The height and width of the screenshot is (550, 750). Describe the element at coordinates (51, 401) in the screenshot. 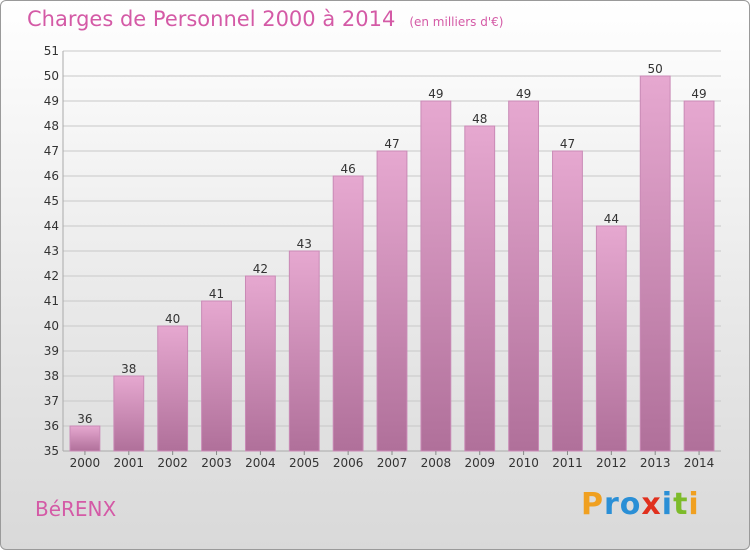

I see `y-tick-label: 37` at that location.